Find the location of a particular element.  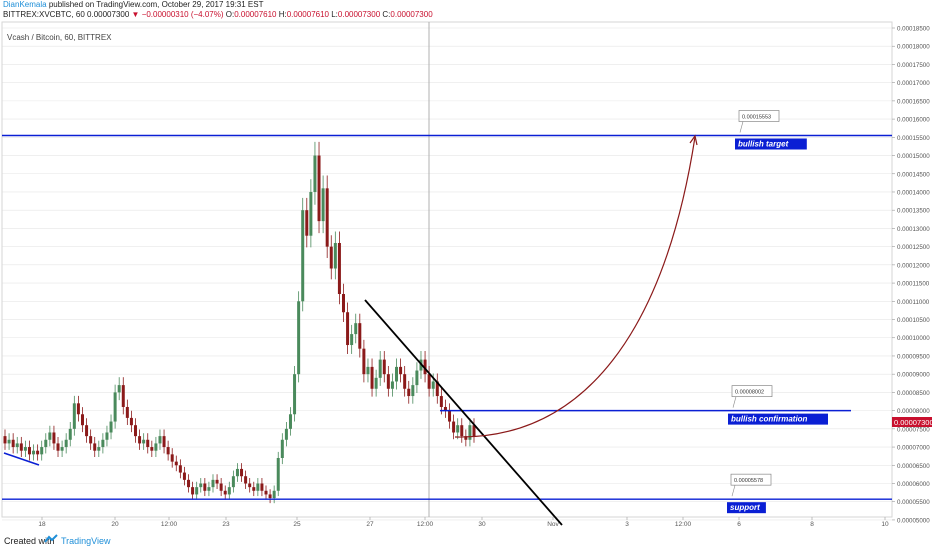

level-callout-pointer is located at coordinates (734, 402).